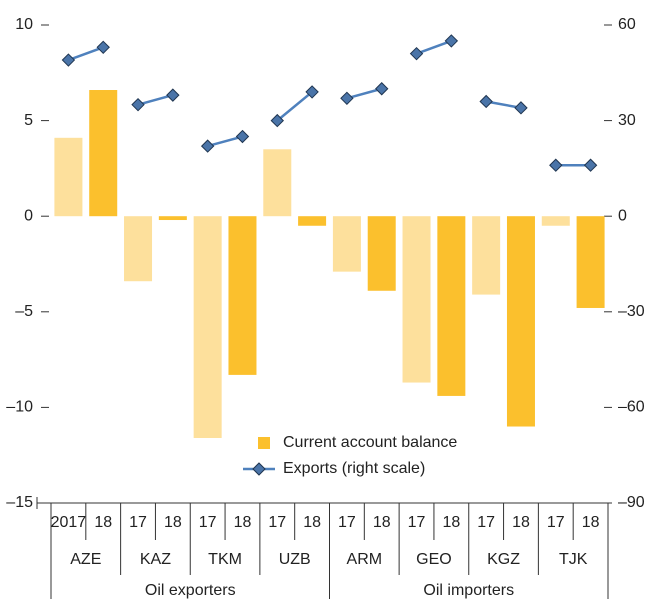  Describe the element at coordinates (225, 559) in the screenshot. I see `country-label: TKM` at that location.